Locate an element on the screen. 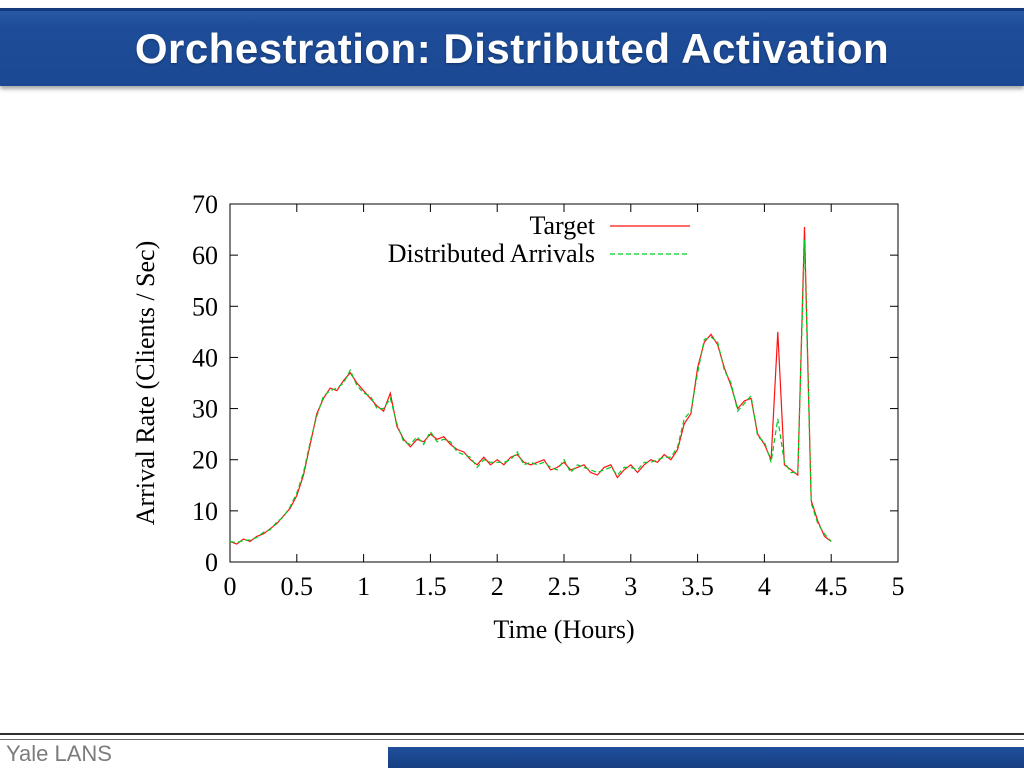 This screenshot has width=1024, height=768. svg-text: Target is located at coordinates (562, 225).